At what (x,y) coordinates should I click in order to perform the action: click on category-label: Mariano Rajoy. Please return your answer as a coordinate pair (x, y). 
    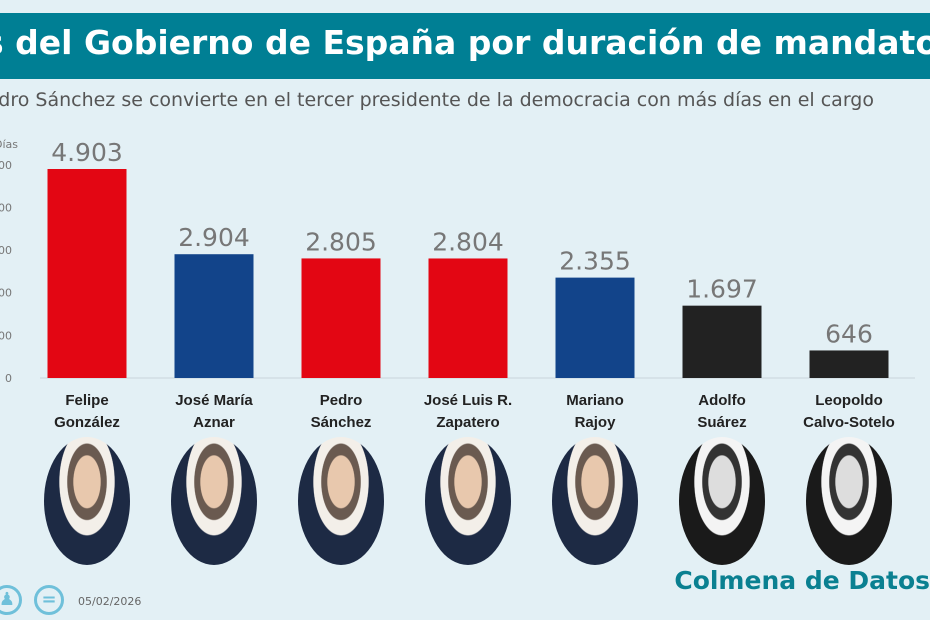
    Looking at the image, I should click on (595, 411).